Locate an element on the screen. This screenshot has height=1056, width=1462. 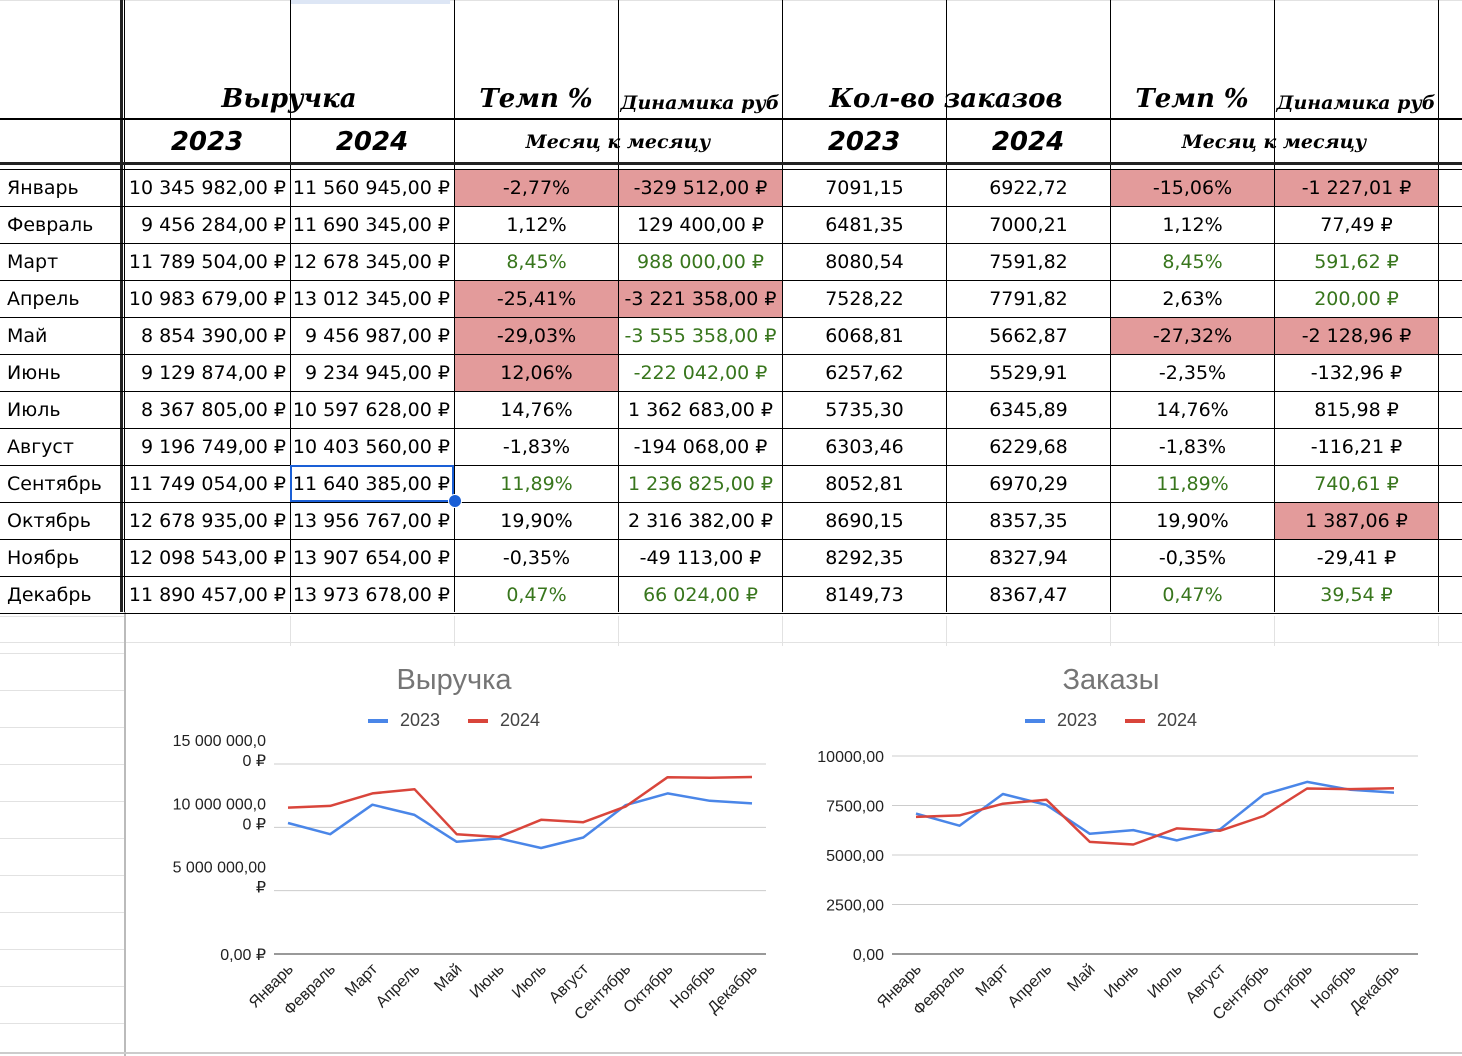
cell-tempo2: -15,06% is located at coordinates (1192, 188).